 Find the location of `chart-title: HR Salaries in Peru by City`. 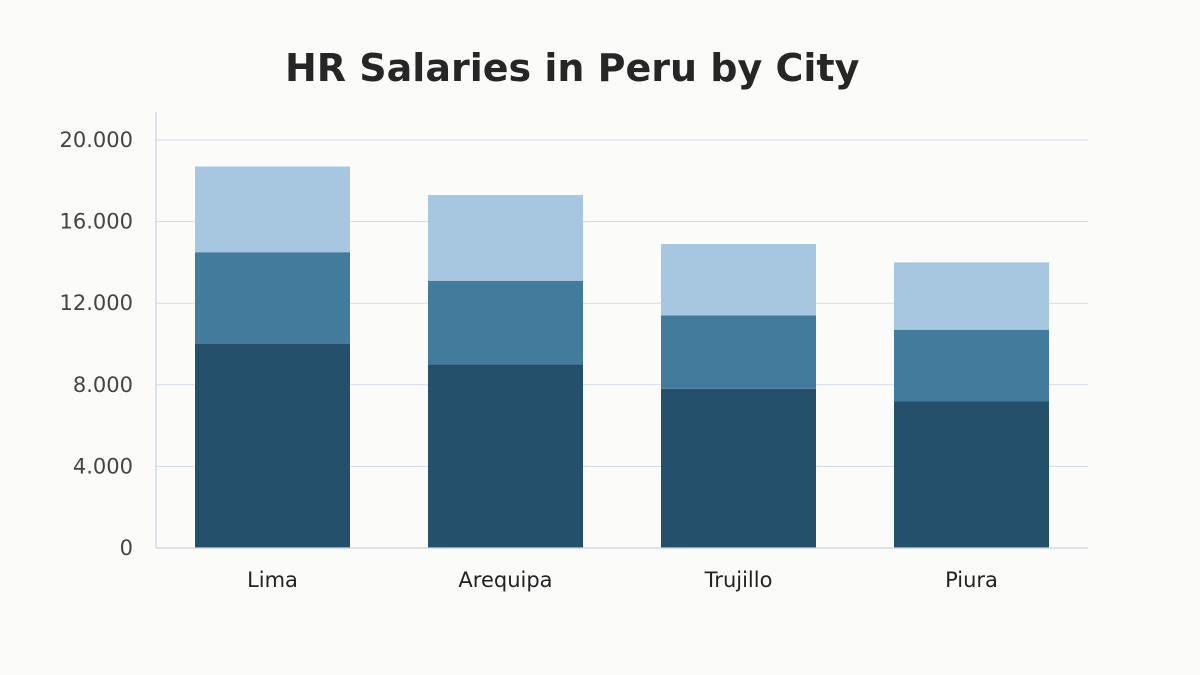

chart-title: HR Salaries in Peru by City is located at coordinates (572, 68).